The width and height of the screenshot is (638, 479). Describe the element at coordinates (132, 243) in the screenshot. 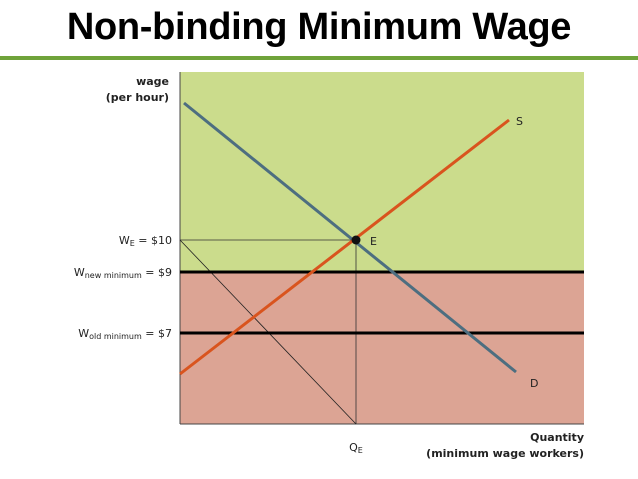

I see `equilibrium-wage-subscript: E` at that location.